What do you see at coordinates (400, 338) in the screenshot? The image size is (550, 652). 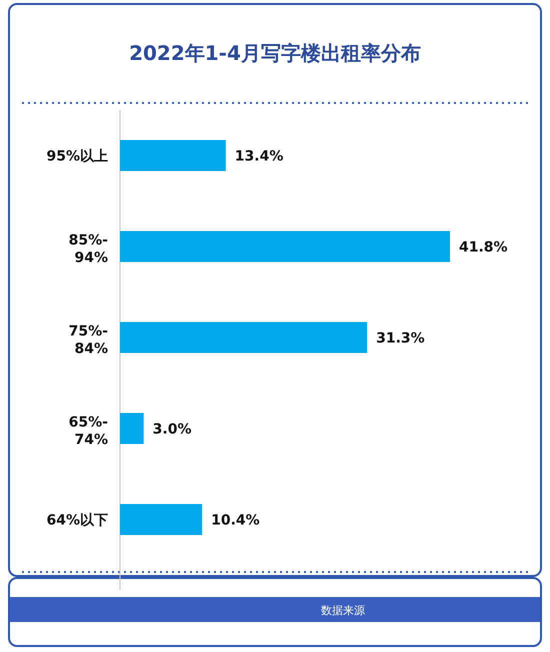 I see `data-label: 31.3%` at bounding box center [400, 338].